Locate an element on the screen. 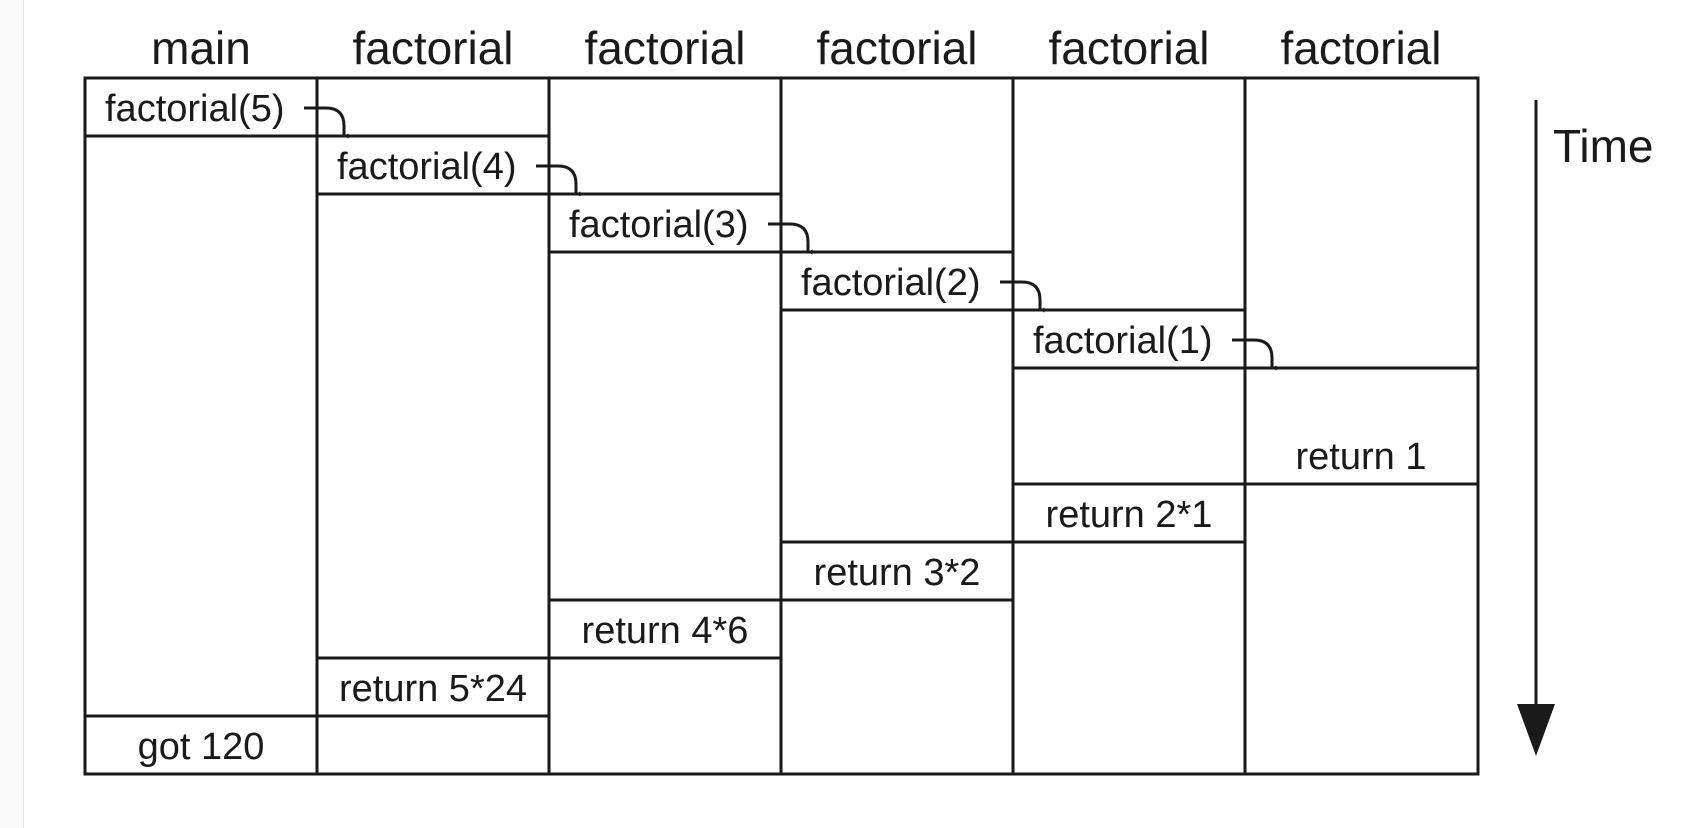  column-header-factorial-2: factorial is located at coordinates (664, 48).